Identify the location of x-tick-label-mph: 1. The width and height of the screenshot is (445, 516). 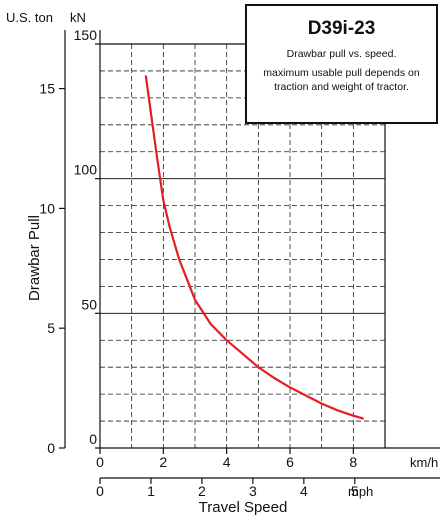
(151, 491).